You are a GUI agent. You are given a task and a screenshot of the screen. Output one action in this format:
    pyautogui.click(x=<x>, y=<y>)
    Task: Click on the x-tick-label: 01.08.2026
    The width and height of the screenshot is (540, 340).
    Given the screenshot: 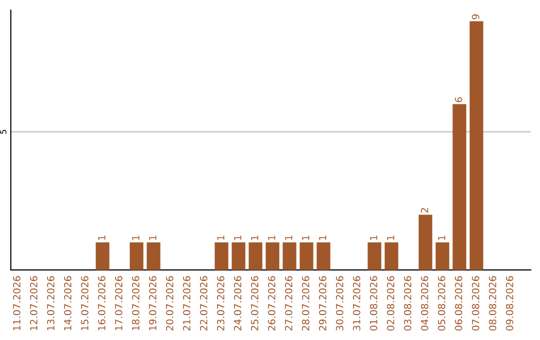 What is the action you would take?
    pyautogui.click(x=374, y=303)
    